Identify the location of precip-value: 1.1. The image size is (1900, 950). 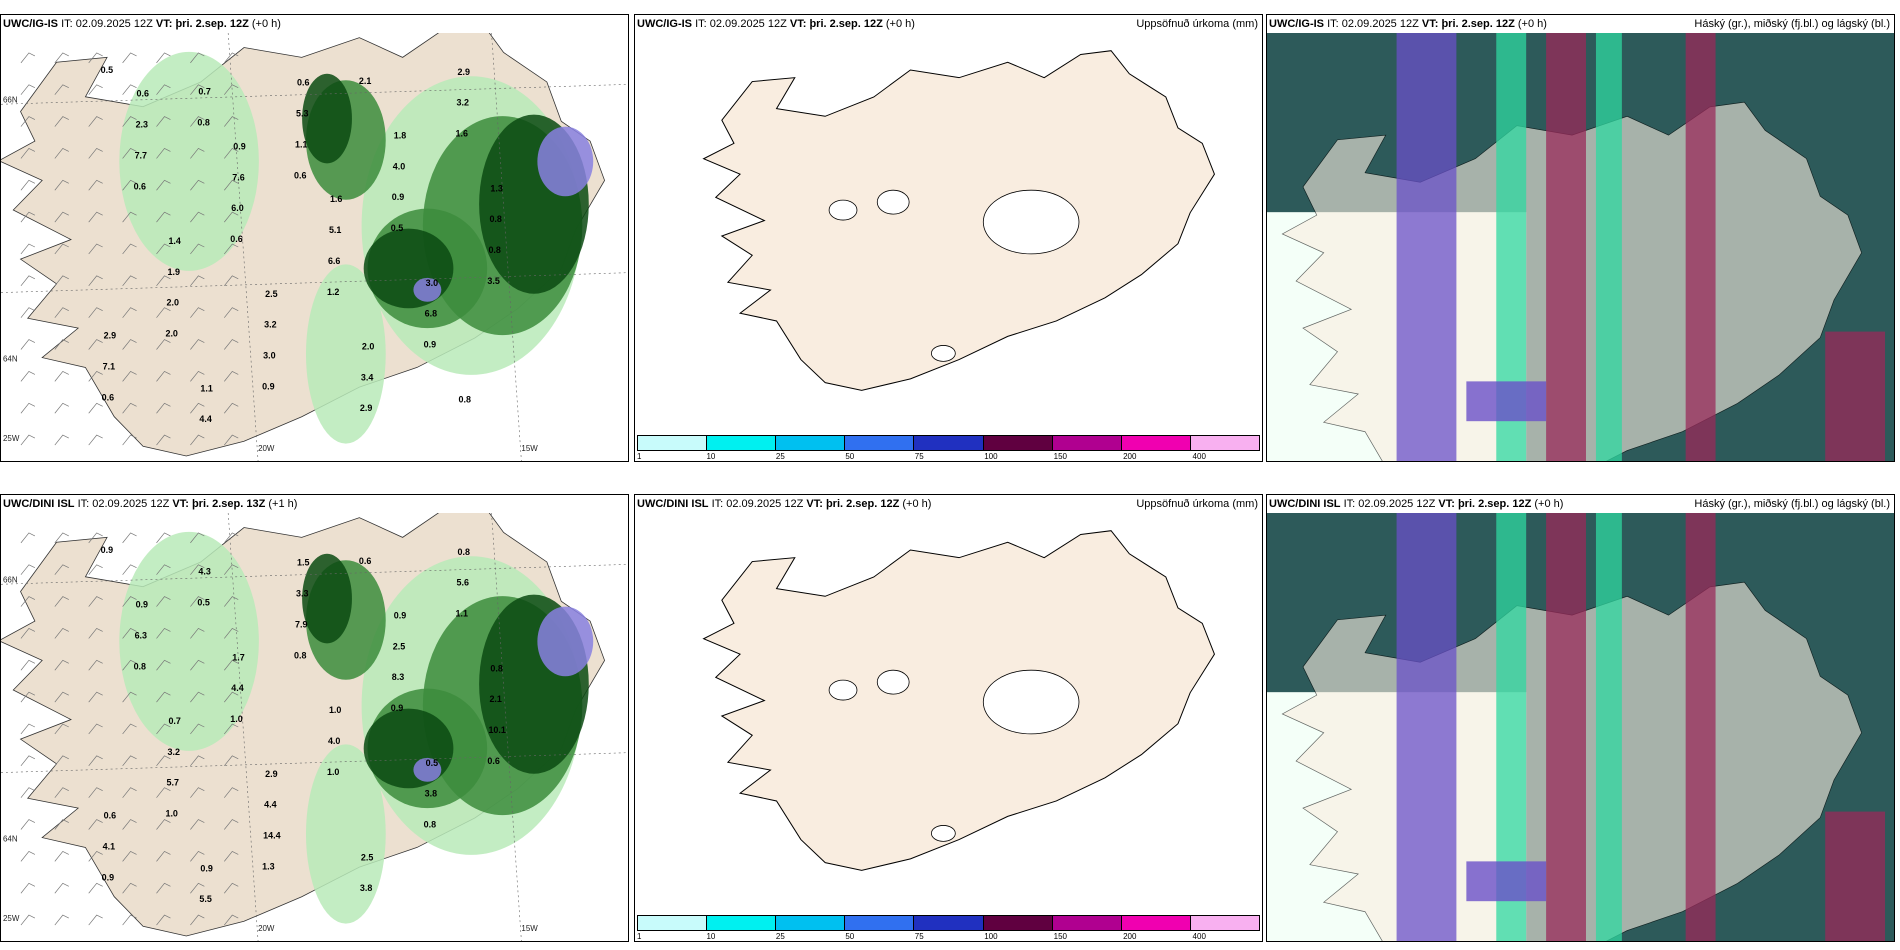
(462, 614).